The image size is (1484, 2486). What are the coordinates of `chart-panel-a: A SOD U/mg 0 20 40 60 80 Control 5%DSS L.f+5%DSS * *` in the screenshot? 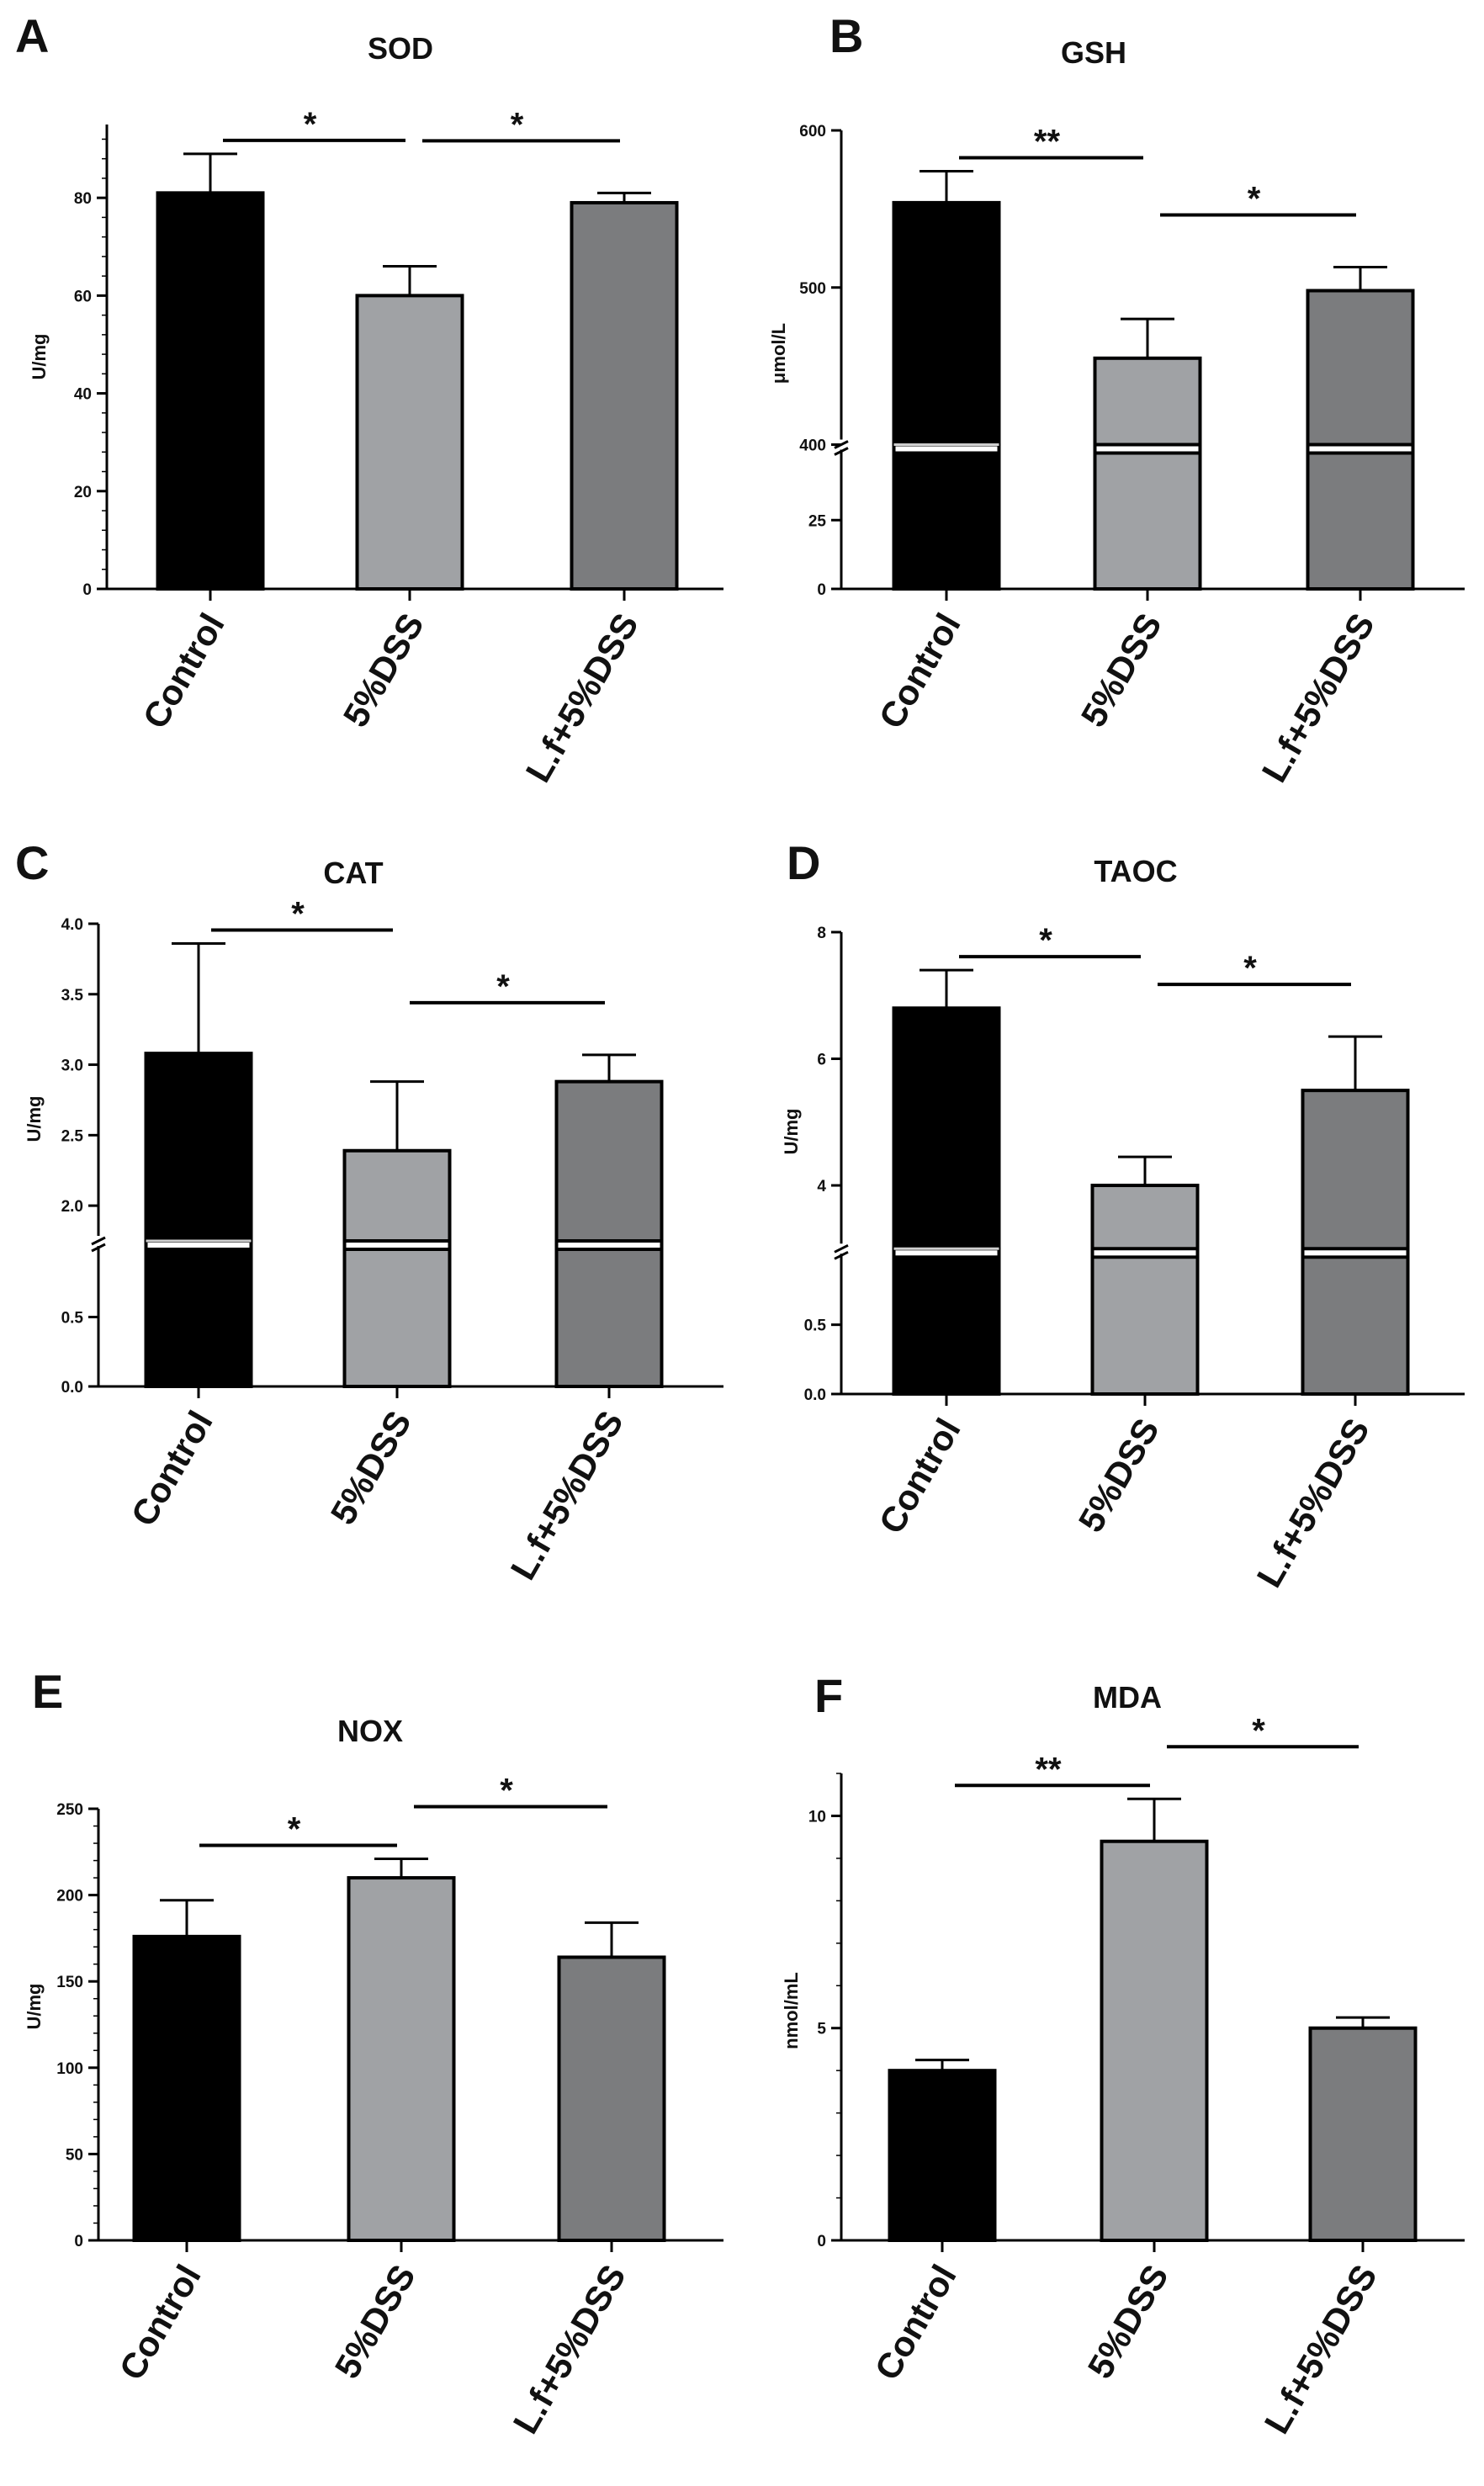 It's located at (369, 399).